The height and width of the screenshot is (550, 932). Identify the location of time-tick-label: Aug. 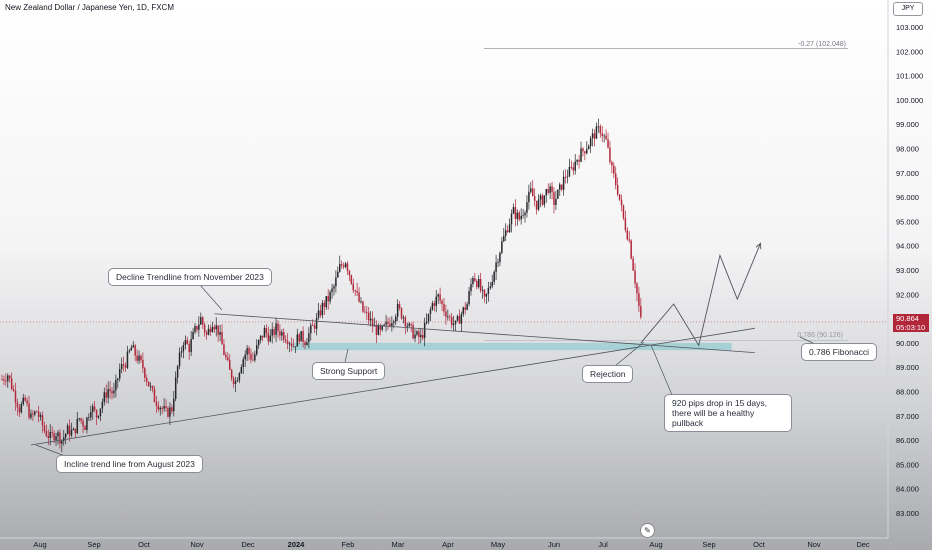
(655, 544).